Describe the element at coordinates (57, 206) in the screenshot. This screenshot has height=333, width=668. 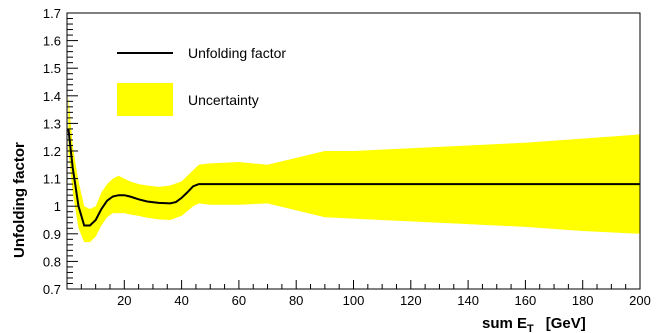
I see `y-tick-label: 1` at that location.